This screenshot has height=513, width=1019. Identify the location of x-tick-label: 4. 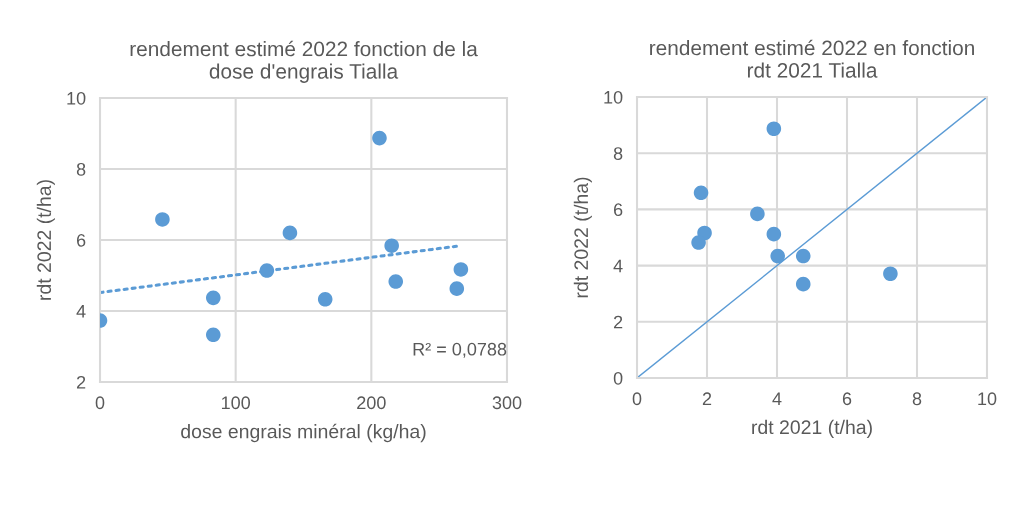
(777, 398).